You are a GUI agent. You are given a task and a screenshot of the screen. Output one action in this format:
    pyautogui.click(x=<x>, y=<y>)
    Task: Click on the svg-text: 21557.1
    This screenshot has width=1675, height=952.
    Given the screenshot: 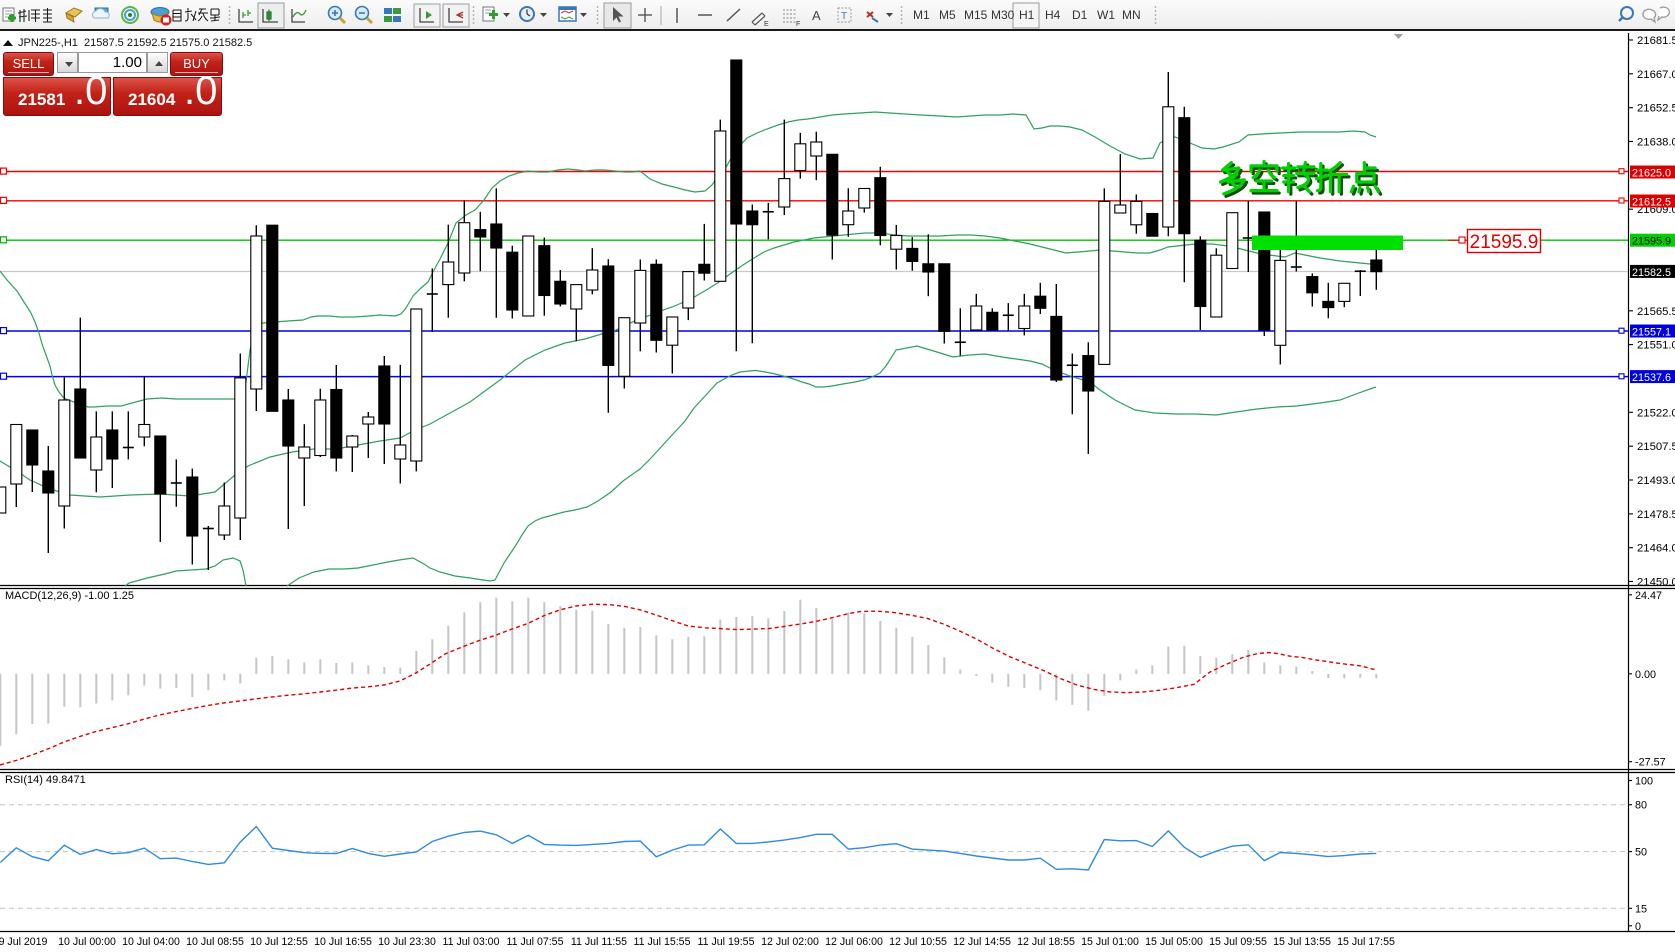 What is the action you would take?
    pyautogui.click(x=1651, y=333)
    